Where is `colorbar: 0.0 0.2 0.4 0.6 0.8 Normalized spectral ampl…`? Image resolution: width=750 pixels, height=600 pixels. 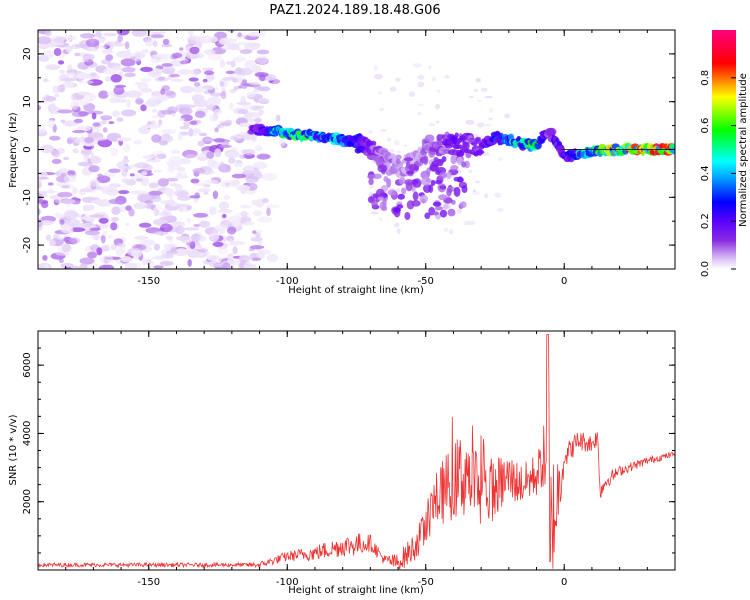
colorbar: 0.0 0.2 0.4 0.6 0.8 Normalized spectral ampl… is located at coordinates (724, 153).